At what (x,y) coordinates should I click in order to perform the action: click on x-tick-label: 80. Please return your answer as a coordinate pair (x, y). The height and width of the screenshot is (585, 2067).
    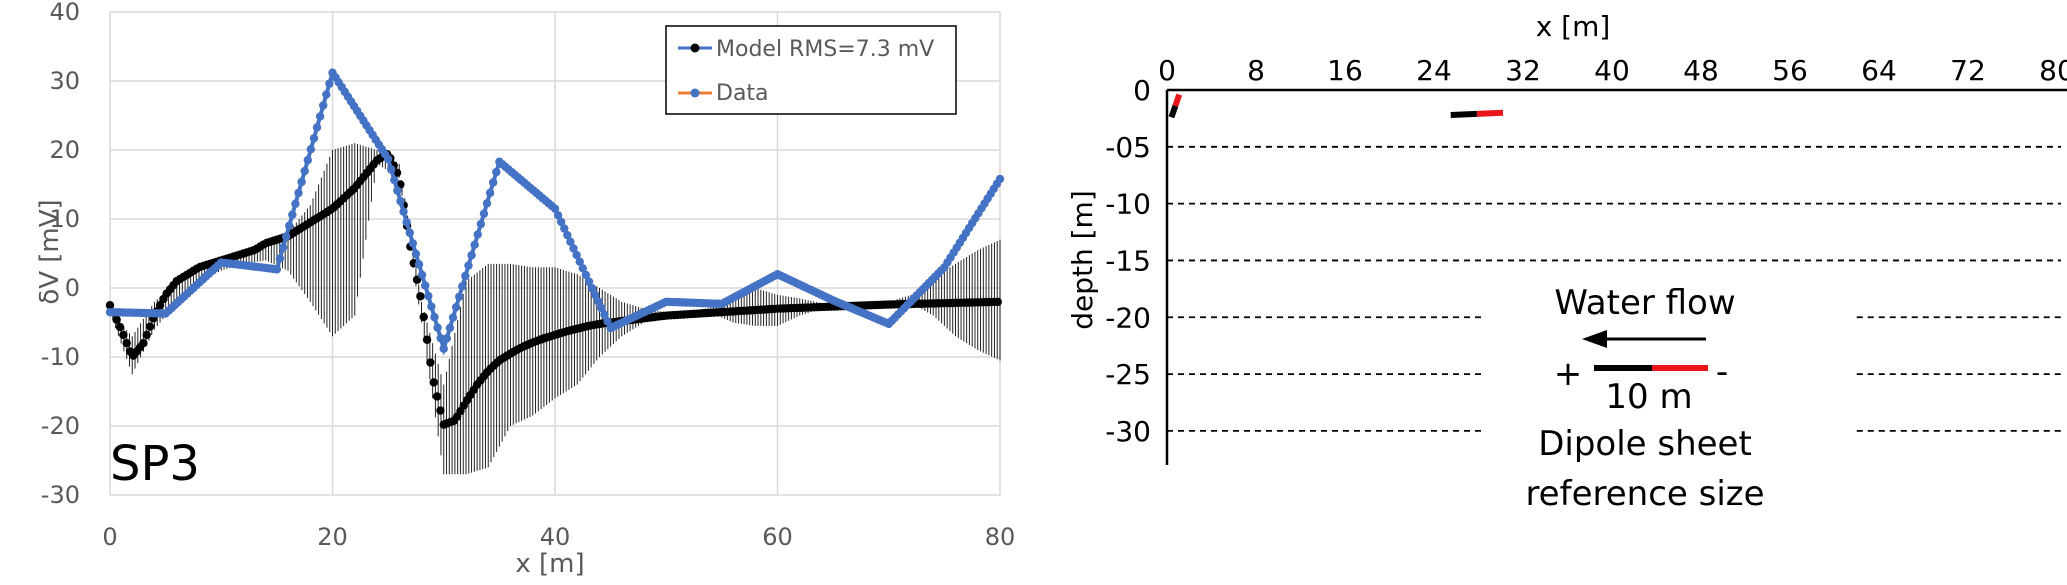
    Looking at the image, I should click on (1000, 537).